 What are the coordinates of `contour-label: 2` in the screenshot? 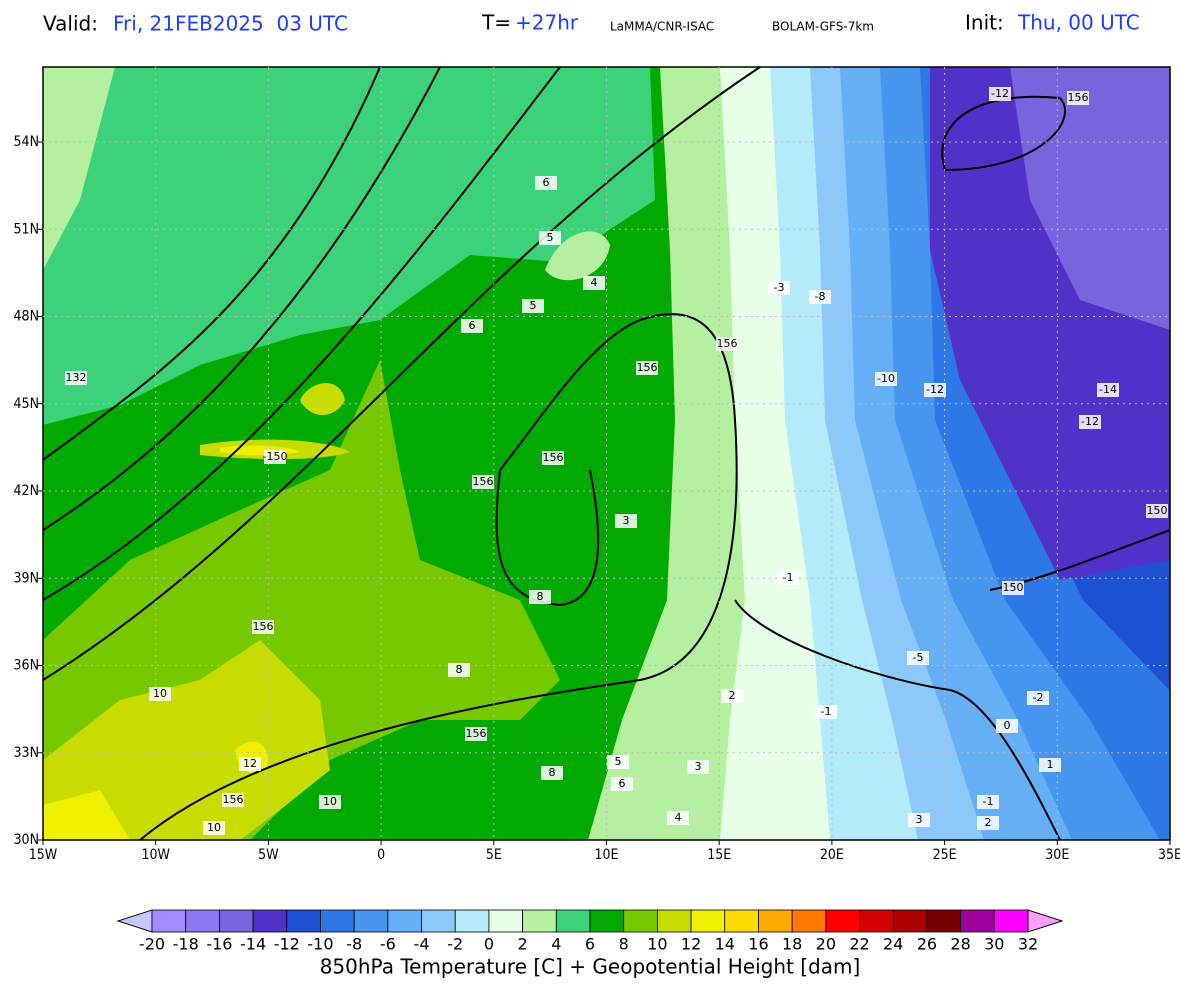 It's located at (988, 822).